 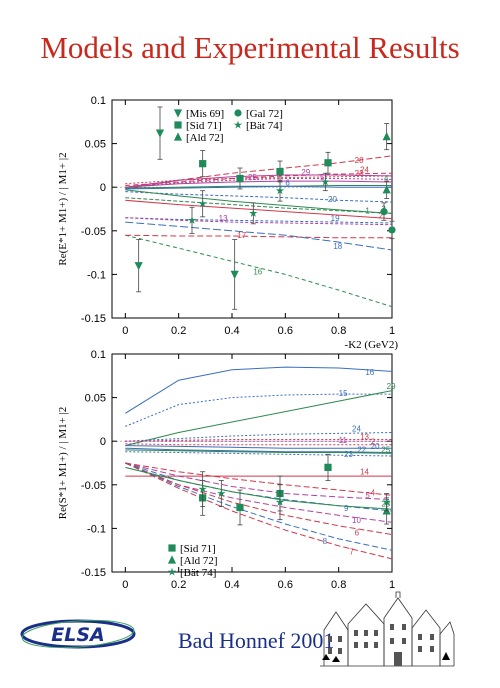 I want to click on y-axis-label: Re(E*1+ M1+) / | M1+ |2, so click(x=63, y=208).